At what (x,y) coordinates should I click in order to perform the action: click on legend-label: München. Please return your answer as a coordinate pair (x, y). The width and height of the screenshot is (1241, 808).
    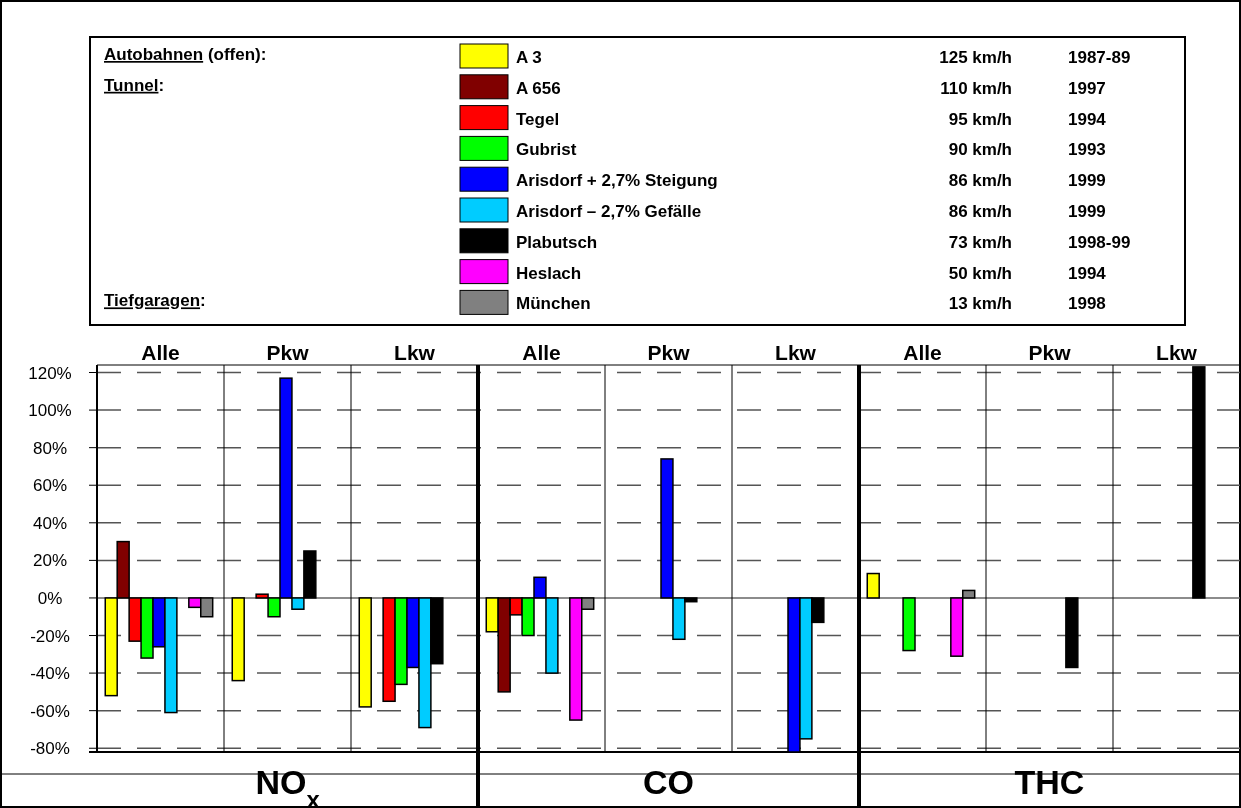
    Looking at the image, I should click on (553, 304).